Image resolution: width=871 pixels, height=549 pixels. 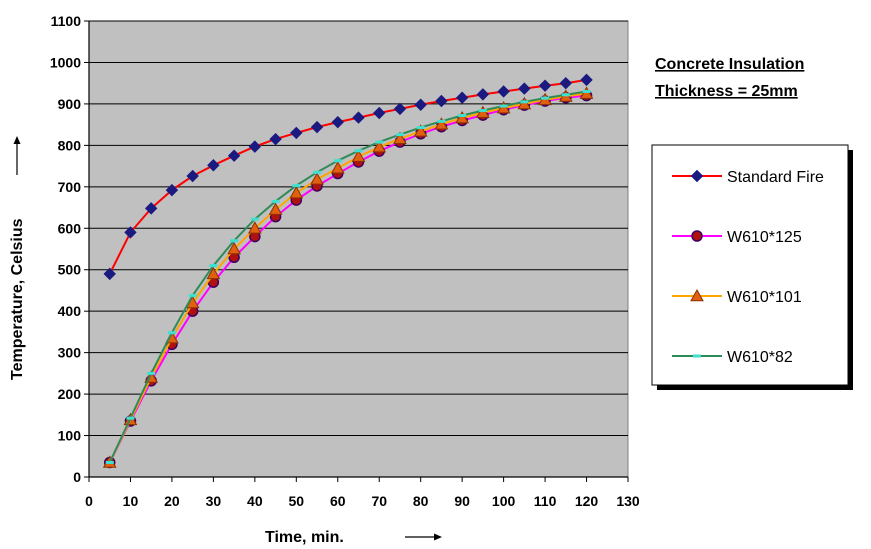 I want to click on x-tick-label: 90, so click(x=462, y=501).